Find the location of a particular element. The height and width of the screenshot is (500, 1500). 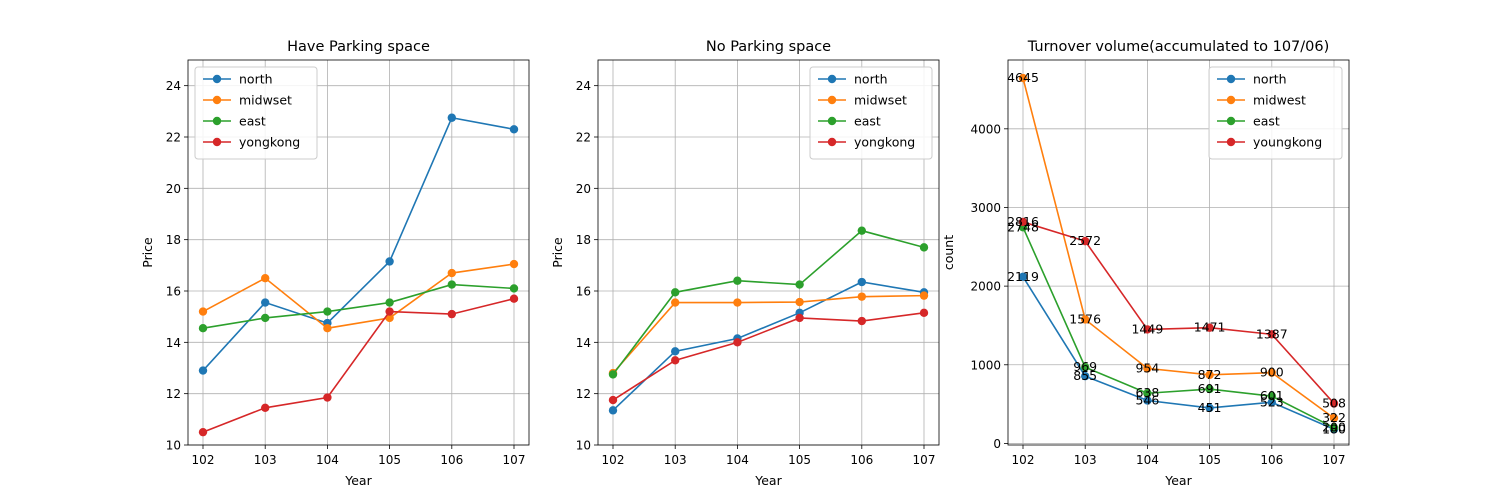

chart-title: Turnover volume(accumulated to 107/06) is located at coordinates (1178, 47).